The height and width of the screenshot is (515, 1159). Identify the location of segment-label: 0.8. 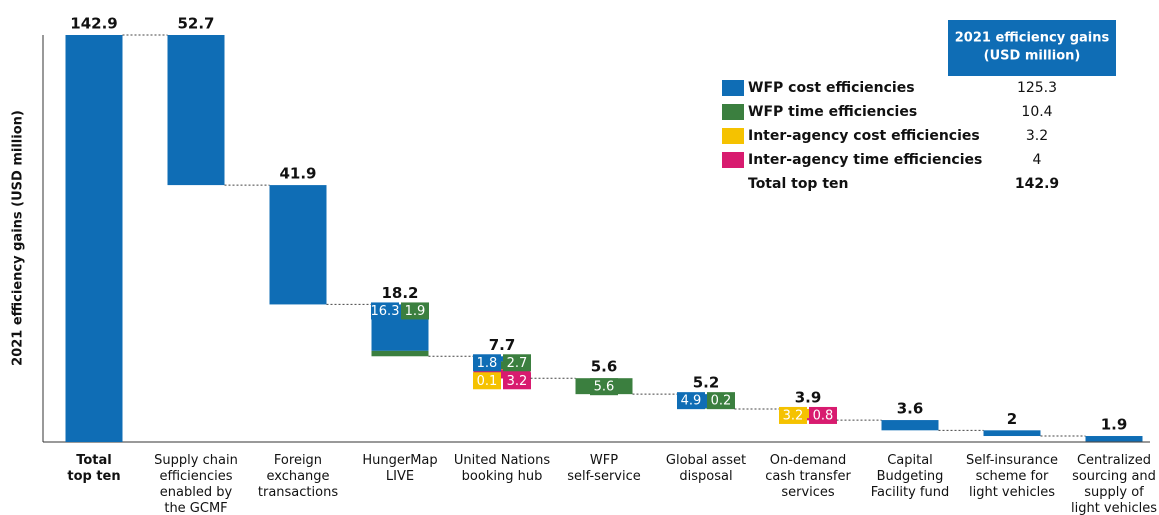
(823, 415).